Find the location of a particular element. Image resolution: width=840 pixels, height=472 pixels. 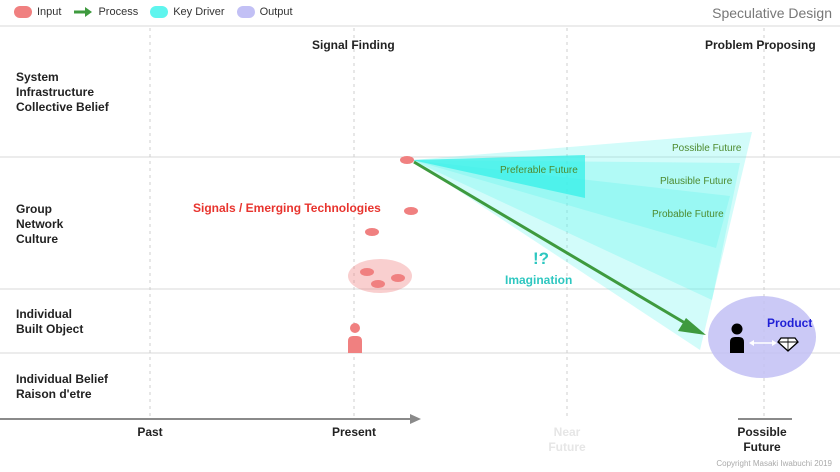

key-driver-swatch is located at coordinates (159, 12).